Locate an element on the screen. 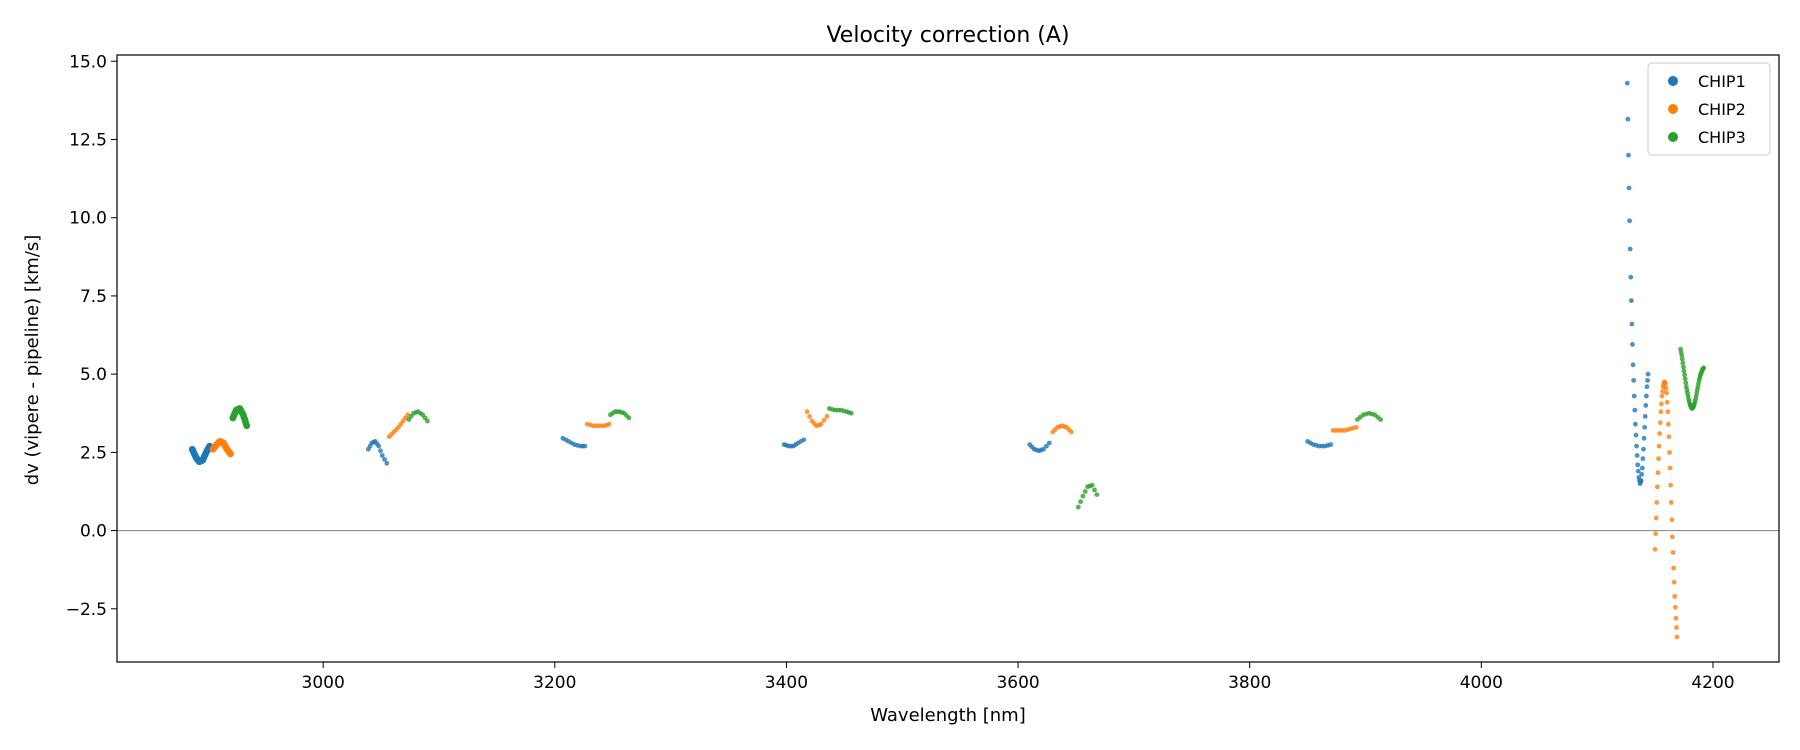  legend-marker-chip1 is located at coordinates (1673, 81).